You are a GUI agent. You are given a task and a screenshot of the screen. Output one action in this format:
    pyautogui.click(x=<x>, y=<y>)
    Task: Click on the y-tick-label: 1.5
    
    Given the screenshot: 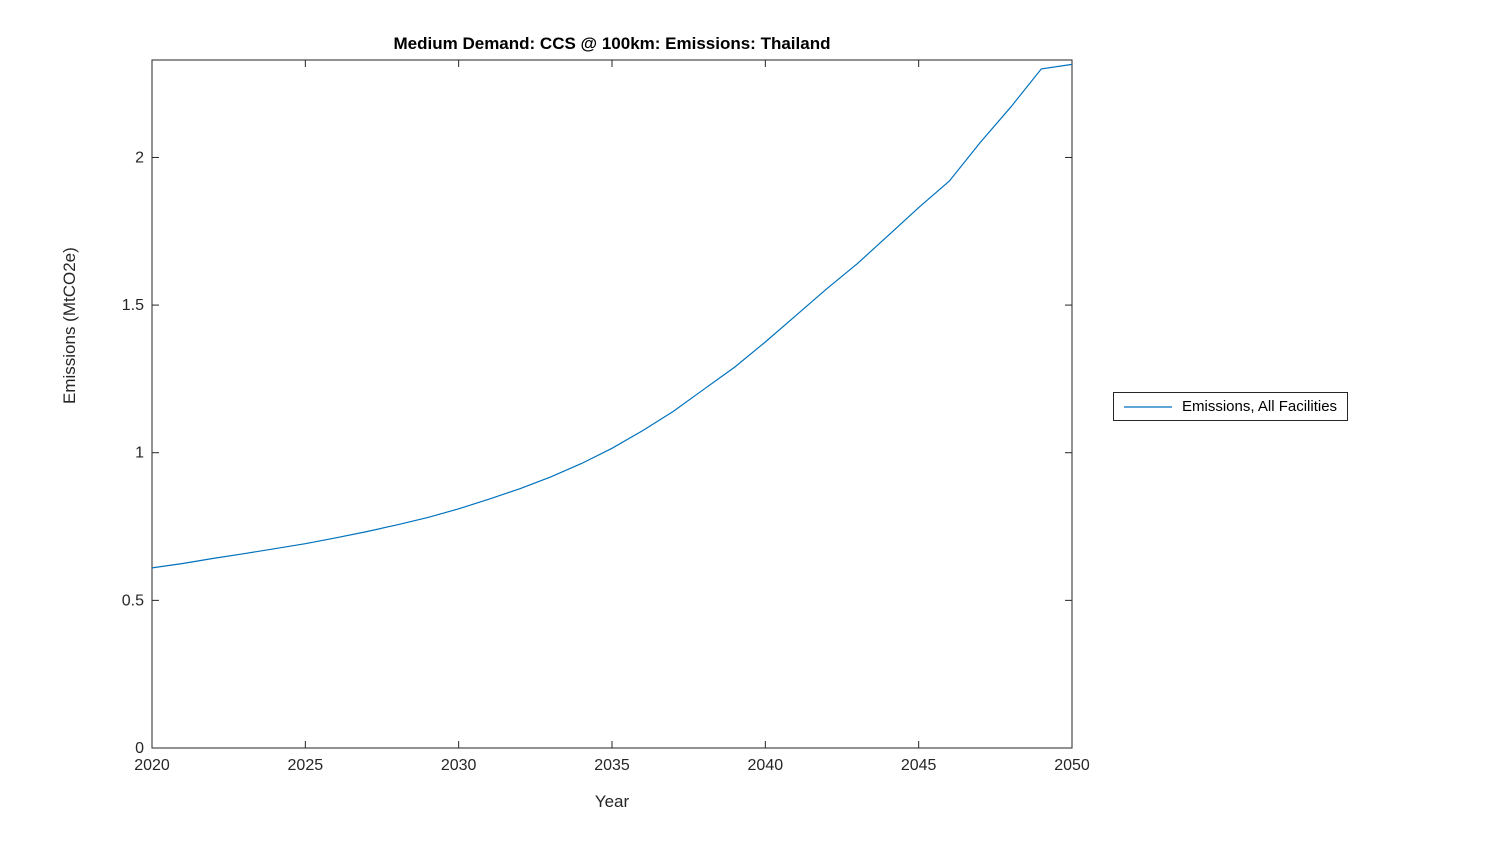 What is the action you would take?
    pyautogui.click(x=133, y=305)
    